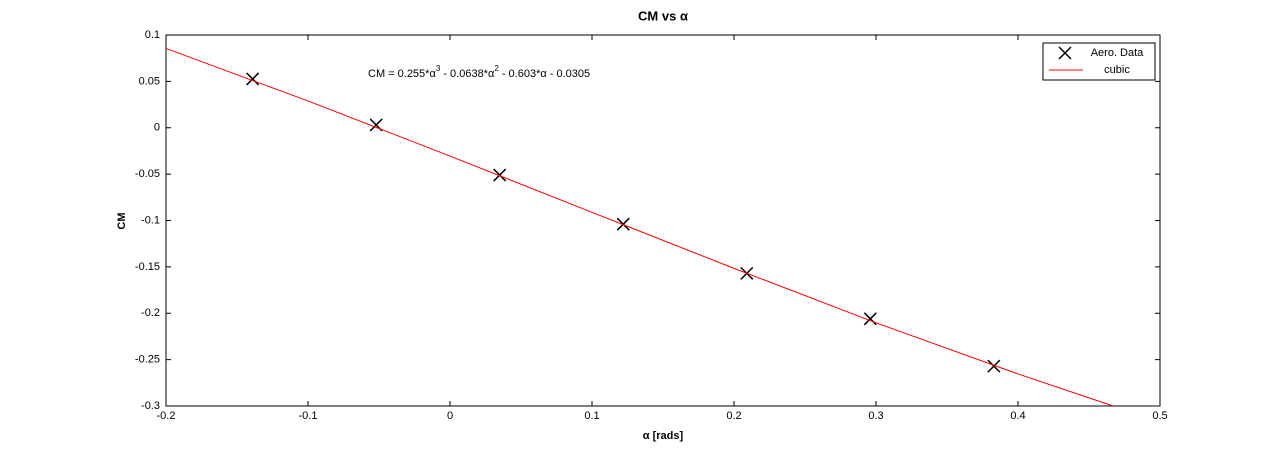 The width and height of the screenshot is (1282, 457). What do you see at coordinates (438, 68) in the screenshot?
I see `annotation-exponent: 3` at bounding box center [438, 68].